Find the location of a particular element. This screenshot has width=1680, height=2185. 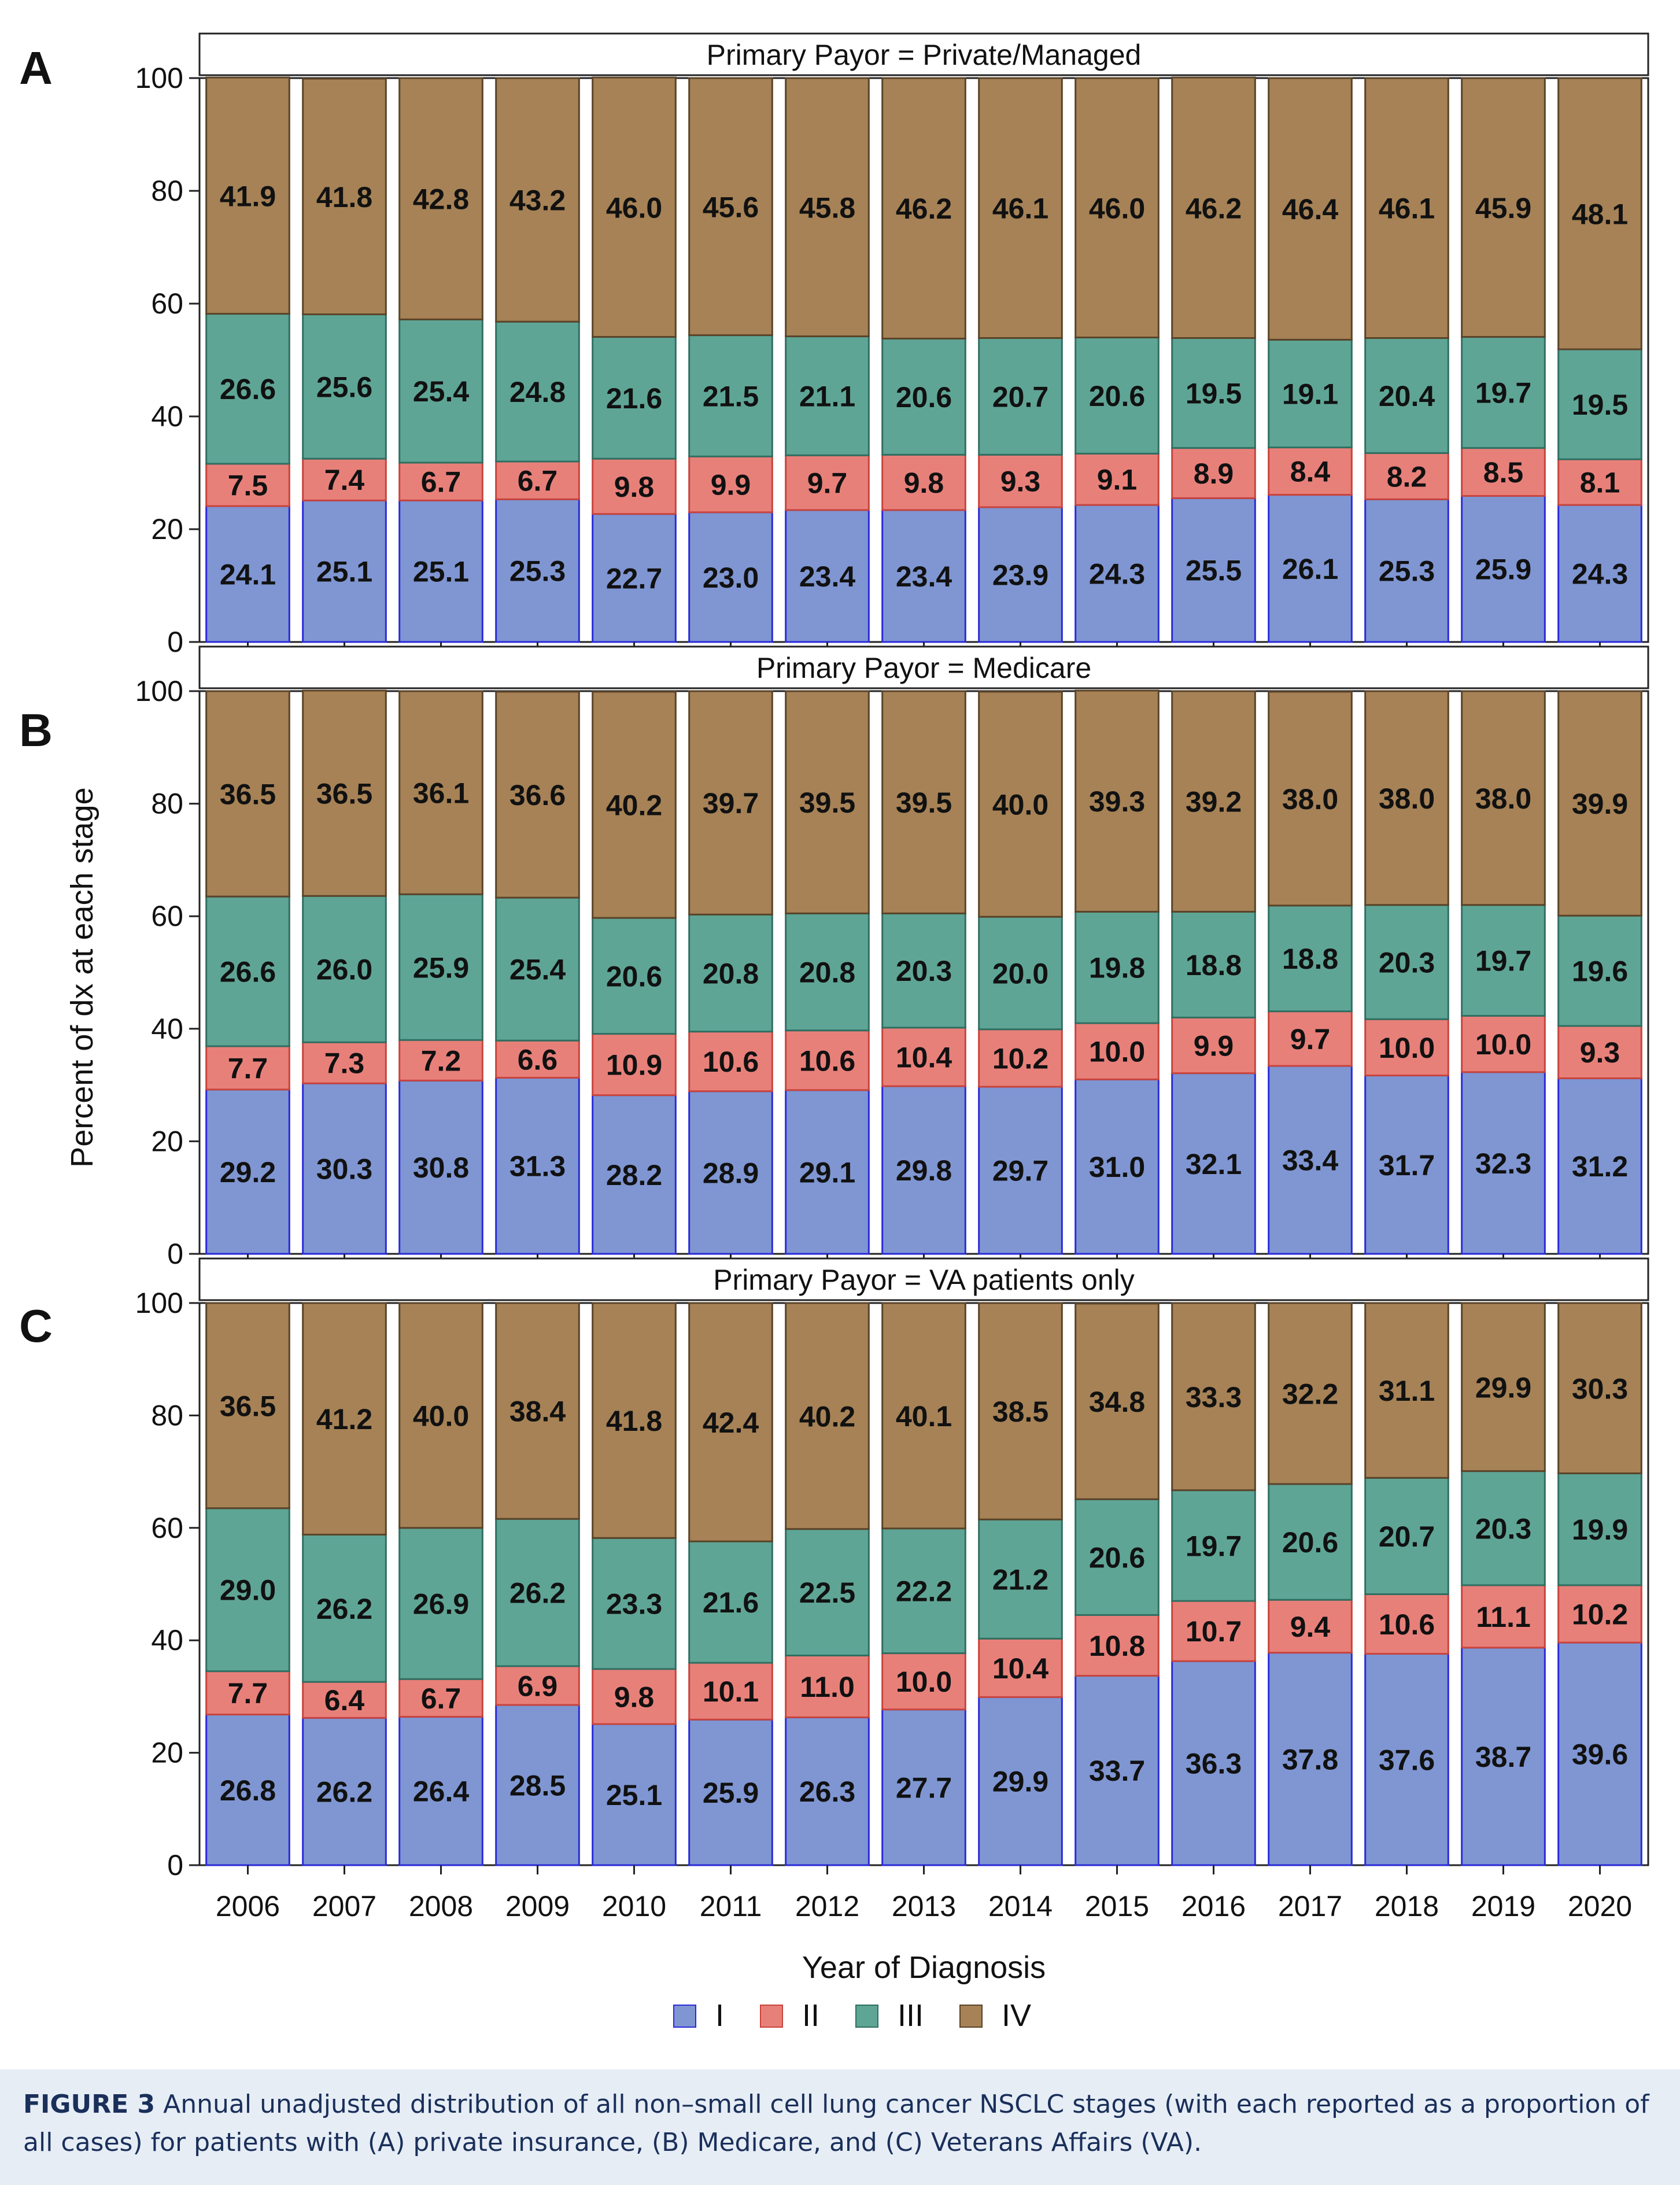

y-tick-label-A-20: 20 is located at coordinates (167, 529).